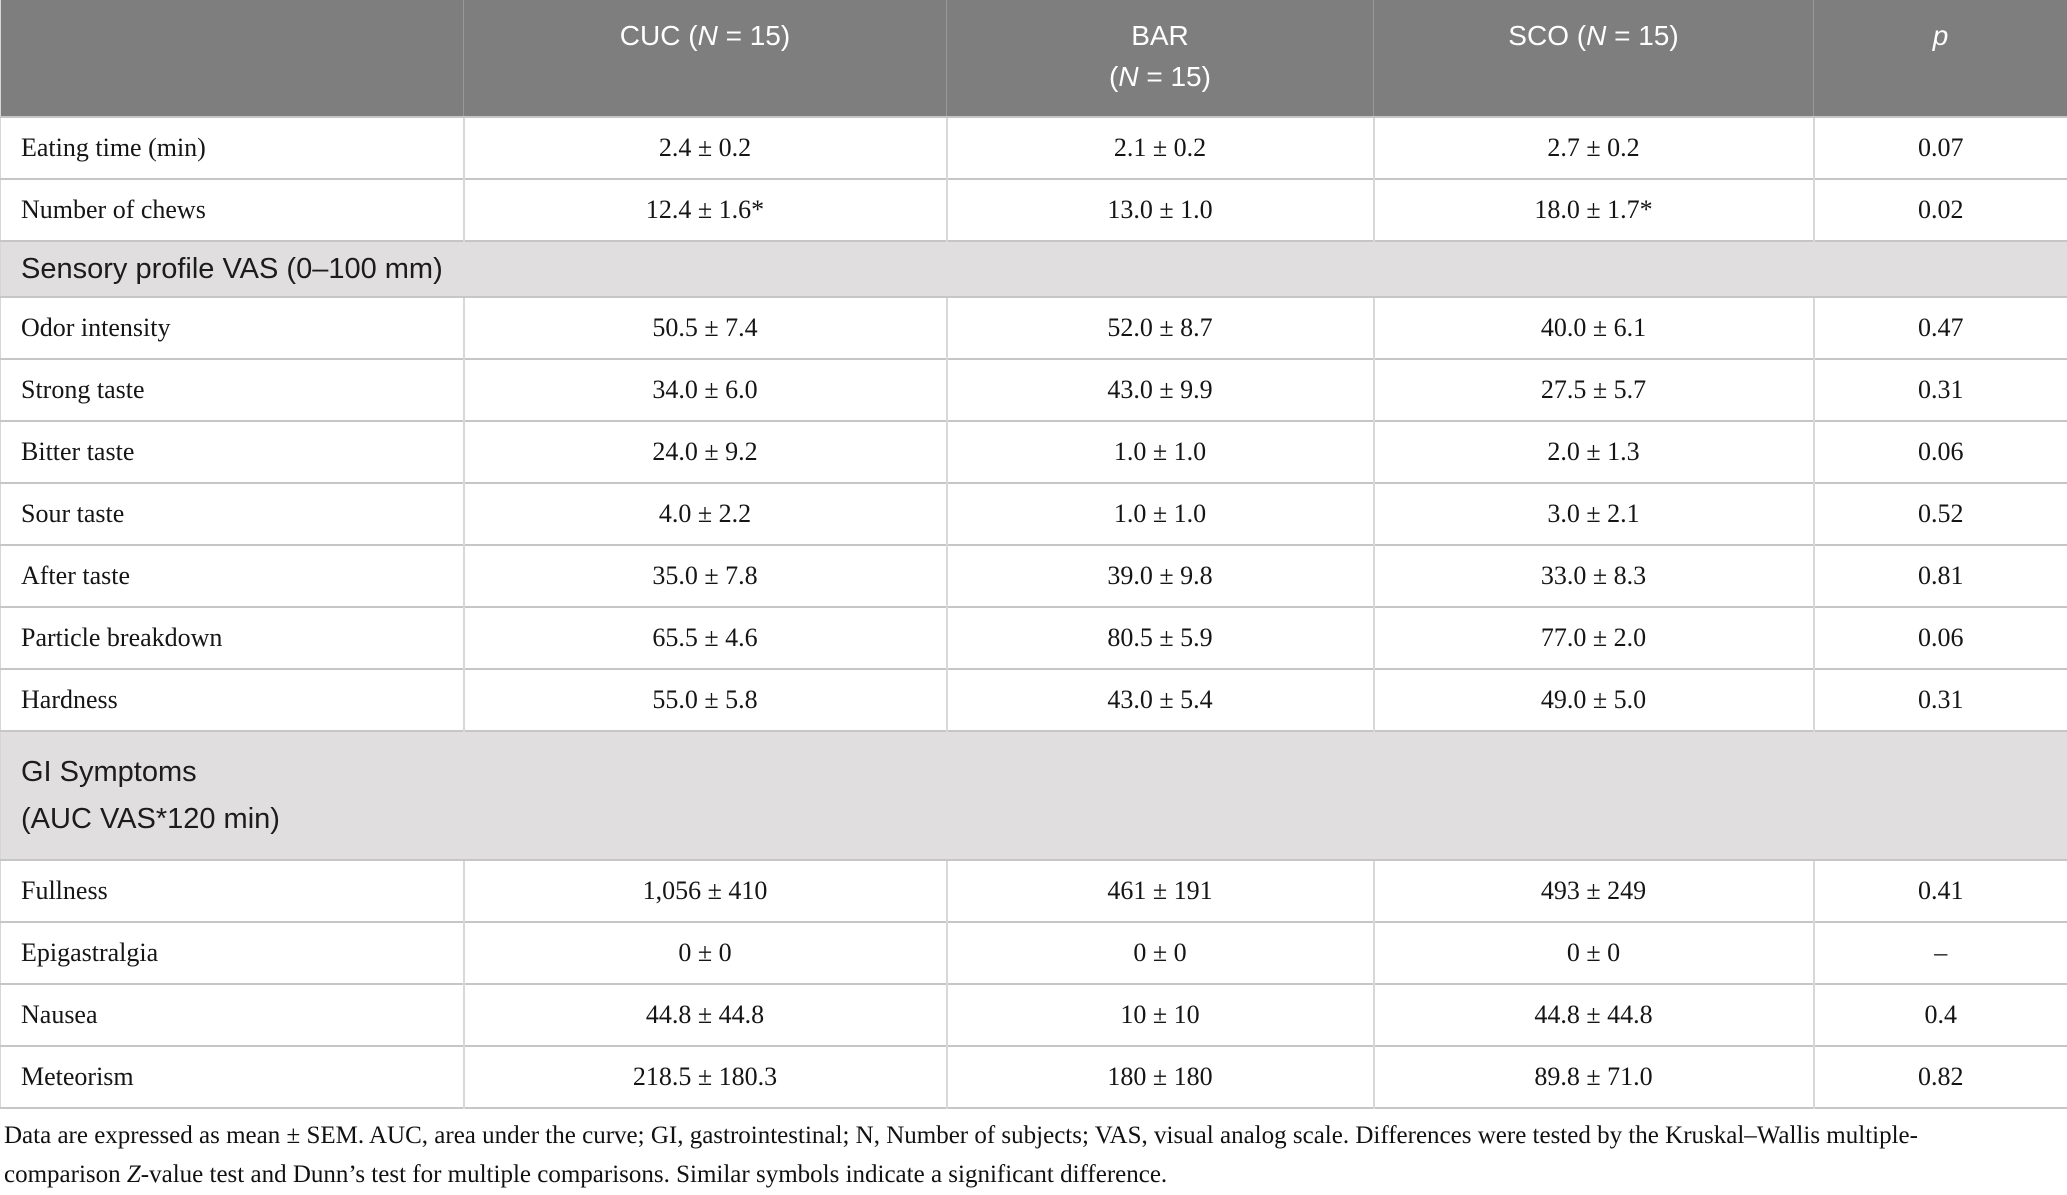 The height and width of the screenshot is (1195, 2067). I want to click on header-sco-cell: SCO (N = 15), so click(1594, 58).